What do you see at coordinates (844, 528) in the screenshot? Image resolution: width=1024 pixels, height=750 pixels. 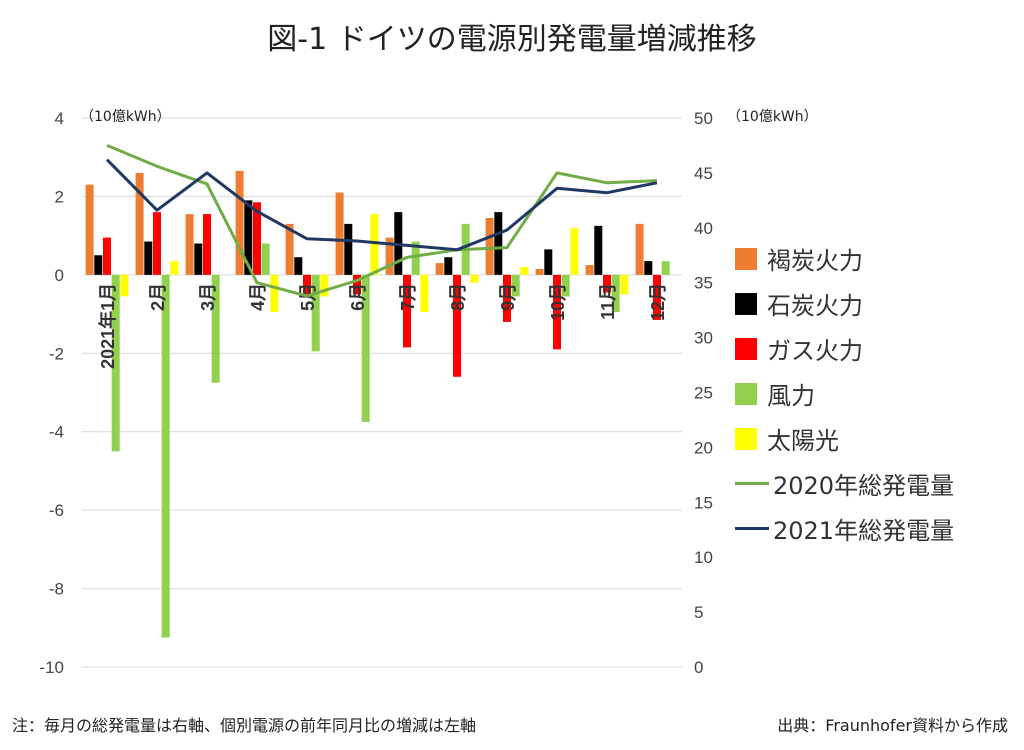 I see `legend-item: 2021年総発電量` at bounding box center [844, 528].